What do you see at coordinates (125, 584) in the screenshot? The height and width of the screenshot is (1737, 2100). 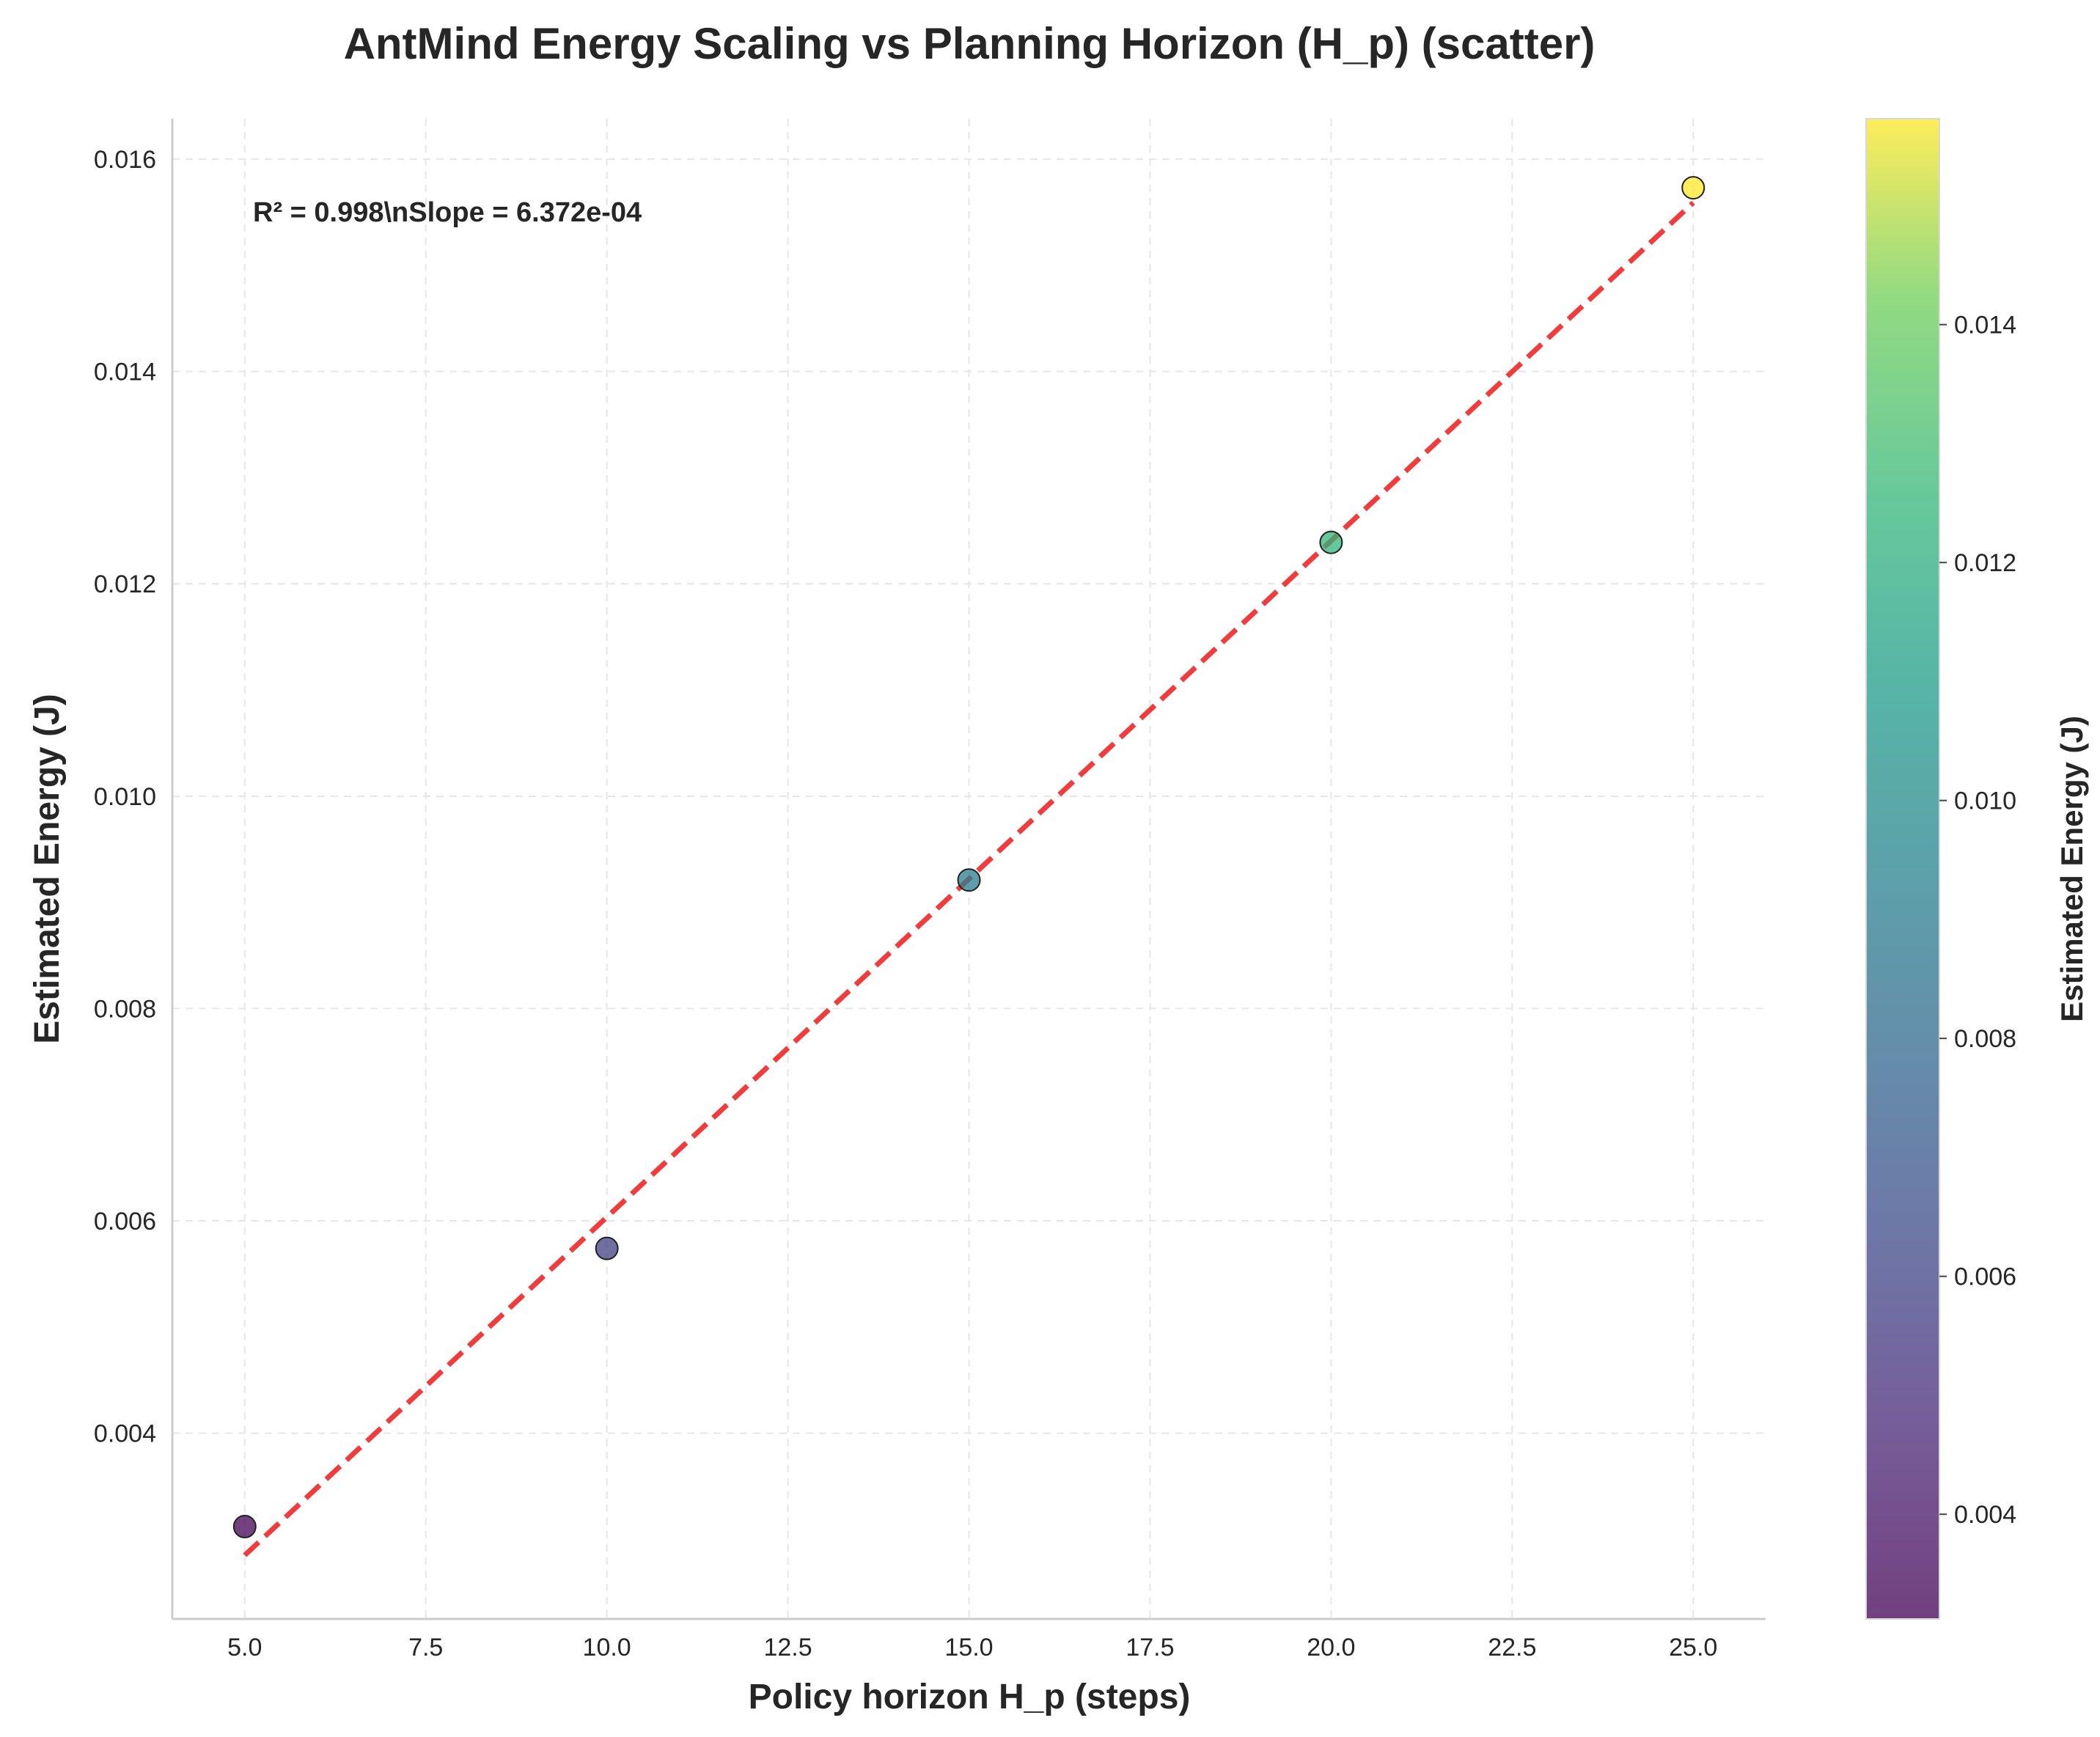 I see `y-tick-label: 0.012` at bounding box center [125, 584].